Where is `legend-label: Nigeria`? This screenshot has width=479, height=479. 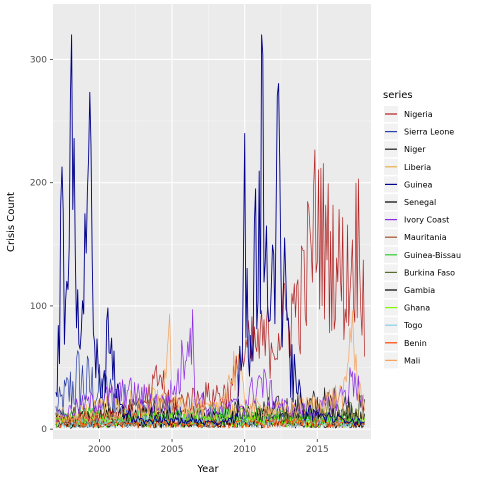 legend-label: Nigeria is located at coordinates (418, 114).